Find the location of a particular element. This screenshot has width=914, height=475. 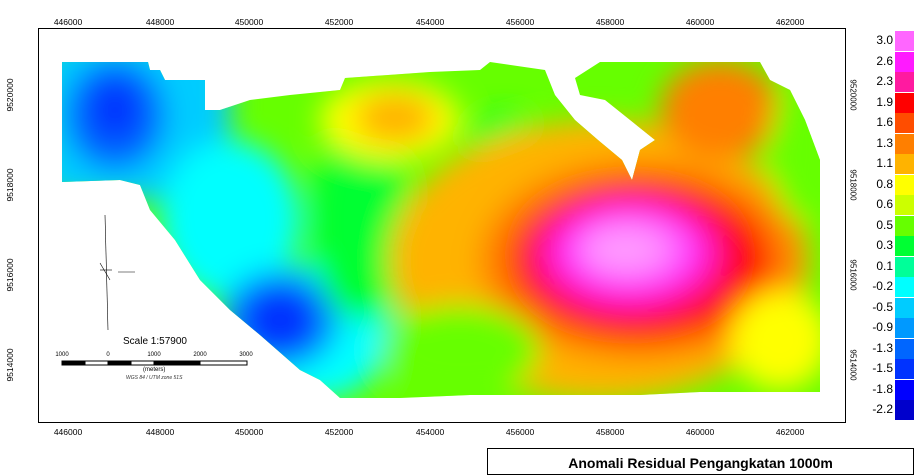

north-arrow-icon is located at coordinates (117, 272).